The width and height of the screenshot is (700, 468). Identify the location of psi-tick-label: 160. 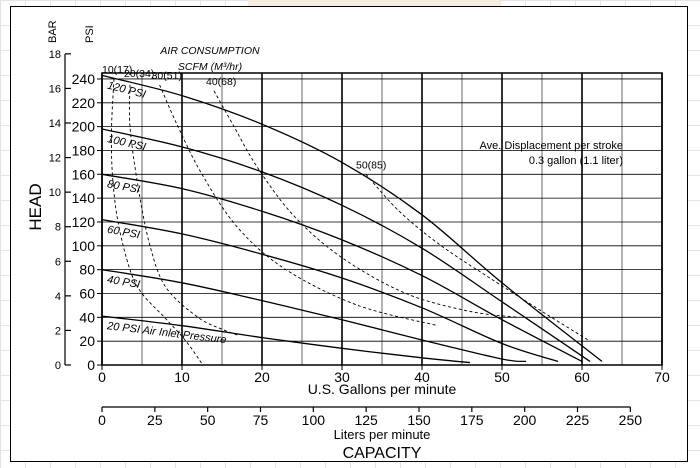
(84, 174).